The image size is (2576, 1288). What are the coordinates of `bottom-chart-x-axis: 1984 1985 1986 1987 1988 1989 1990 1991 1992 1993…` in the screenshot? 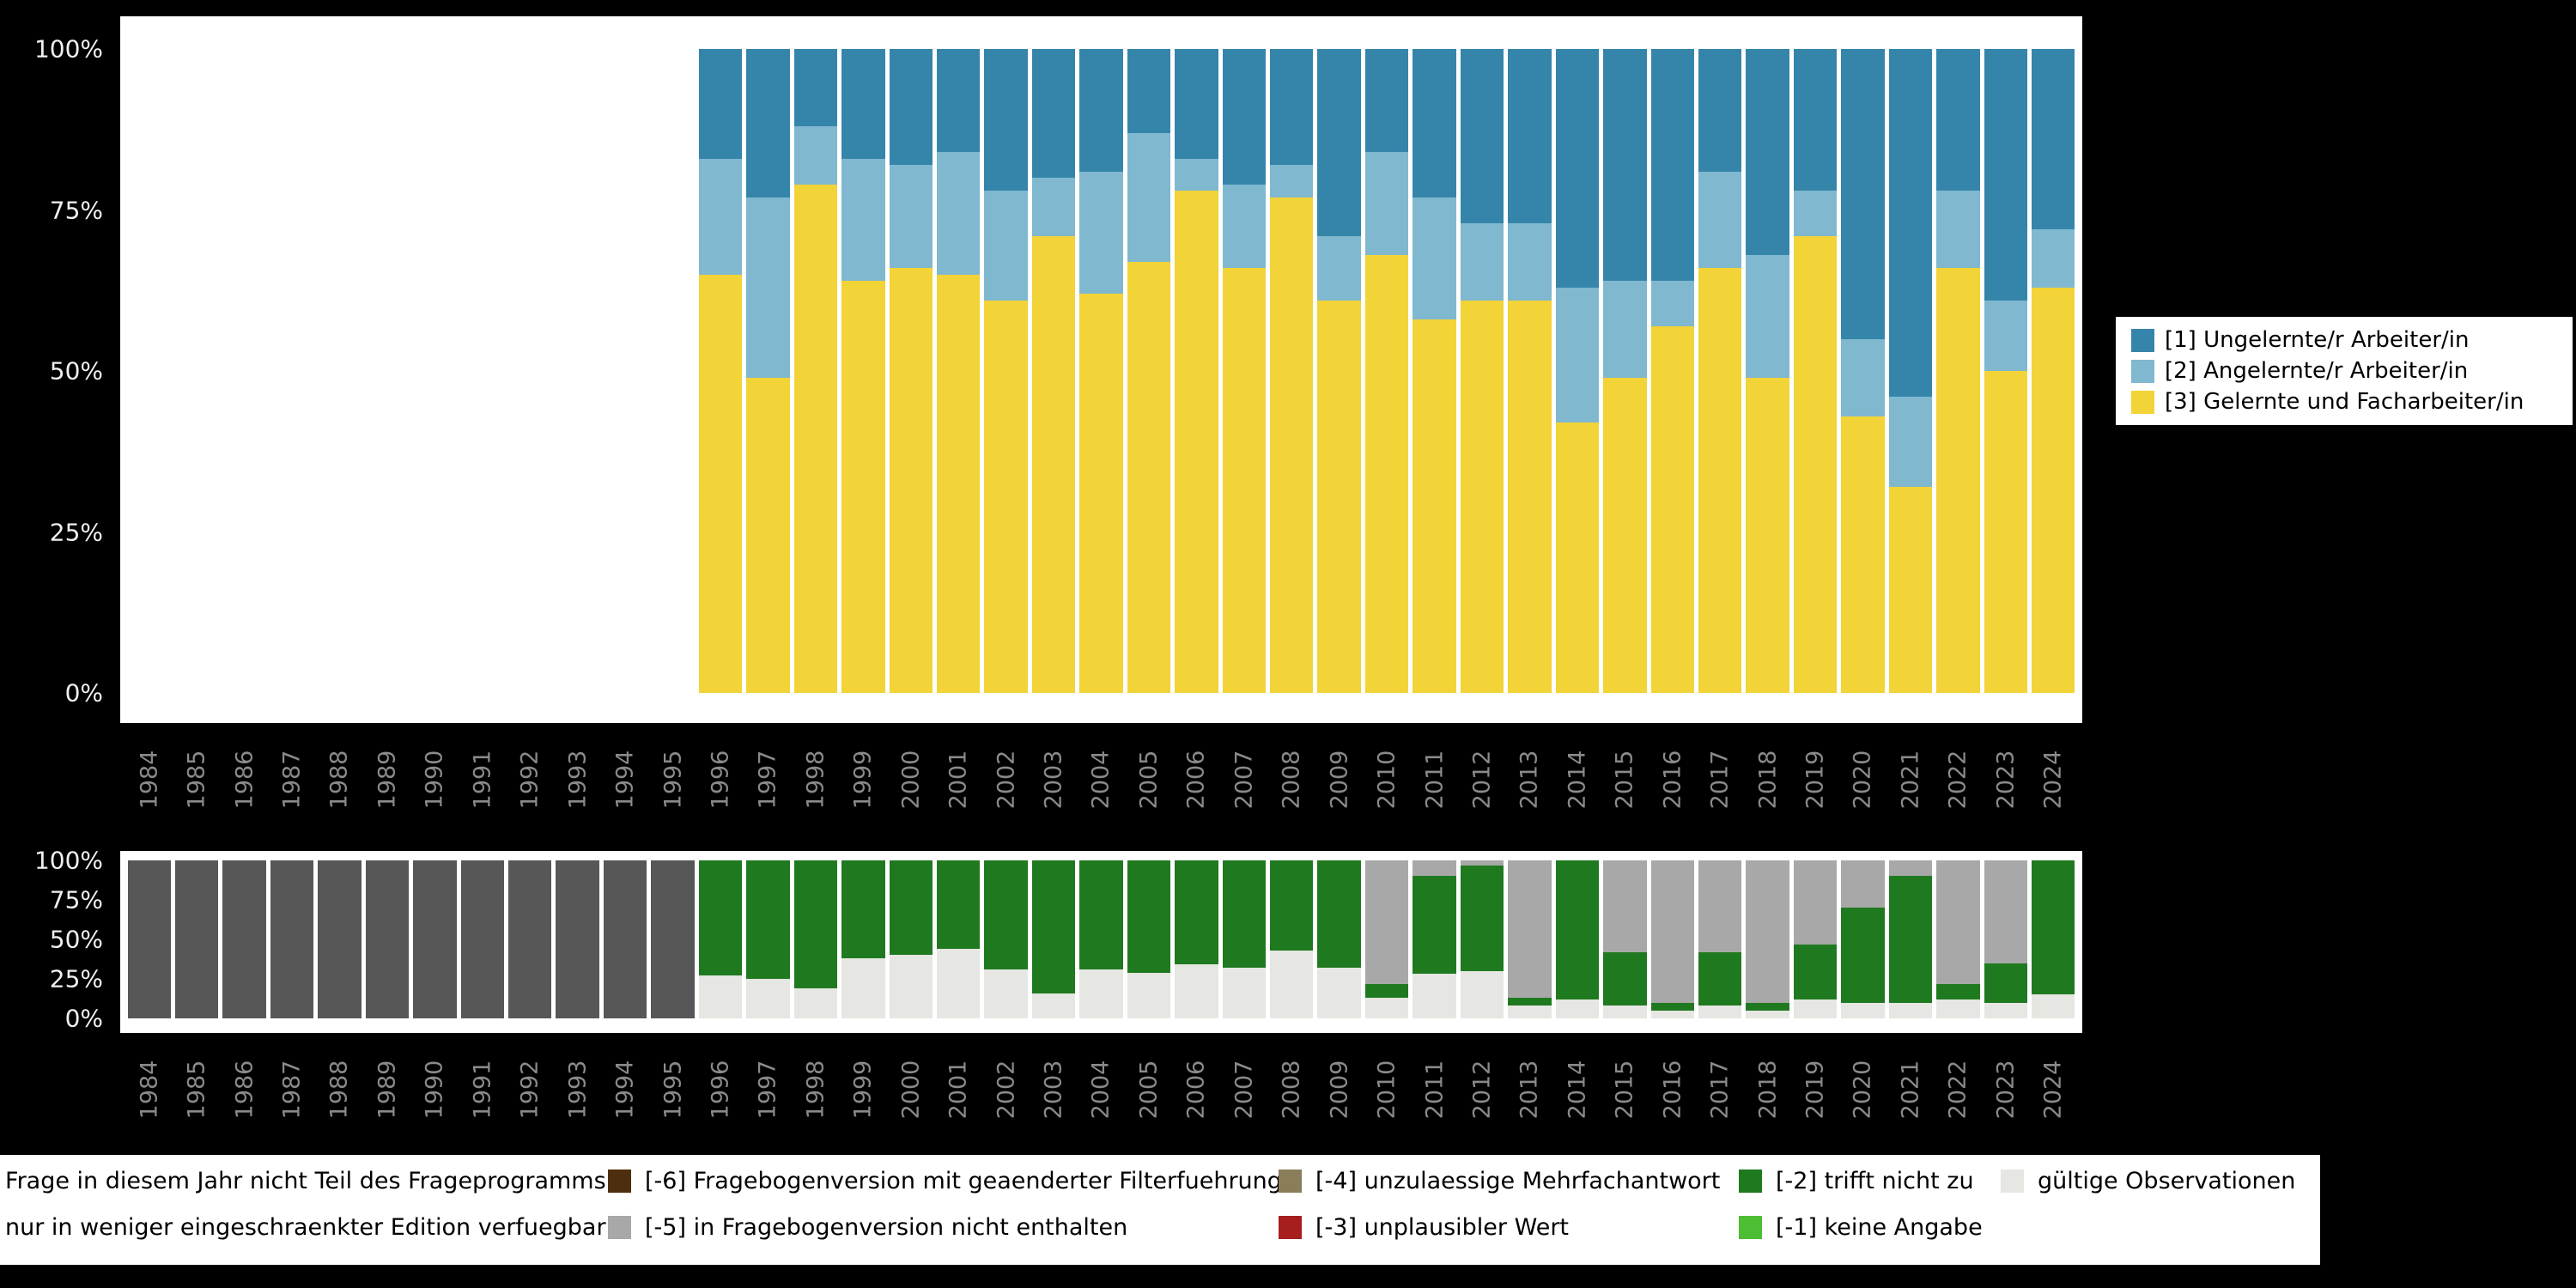 It's located at (1101, 1090).